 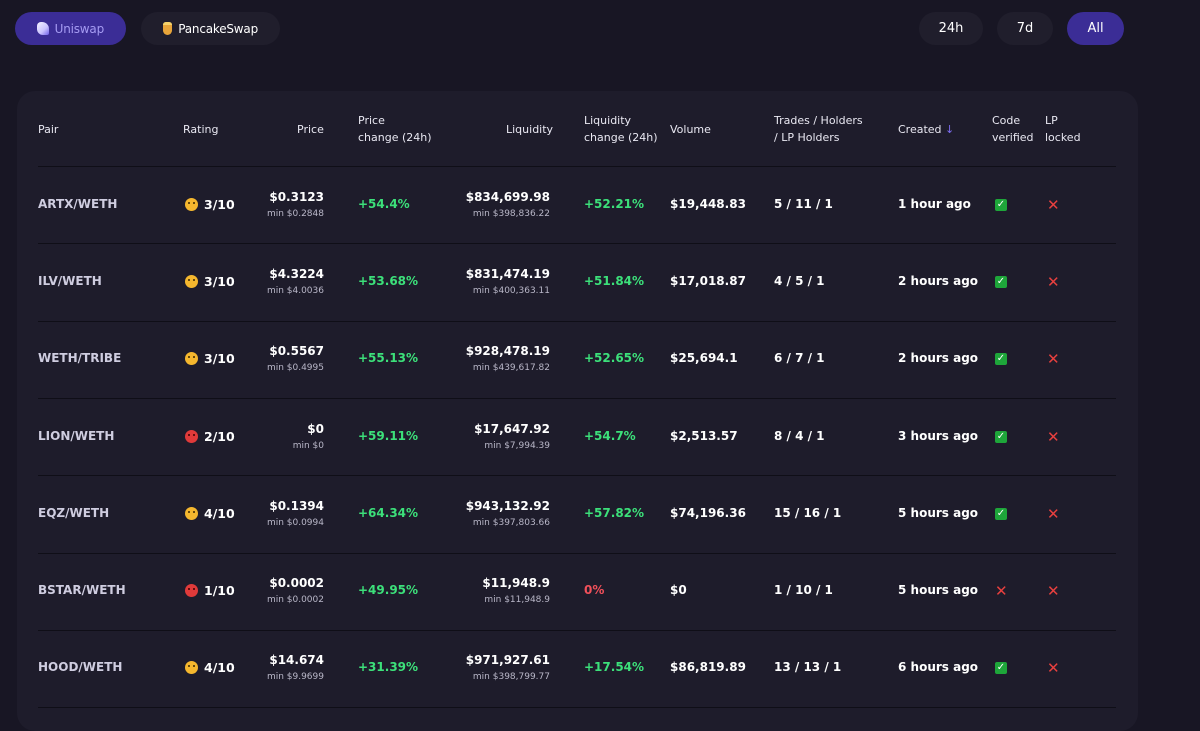 What do you see at coordinates (310, 129) in the screenshot?
I see `header-price: Price` at bounding box center [310, 129].